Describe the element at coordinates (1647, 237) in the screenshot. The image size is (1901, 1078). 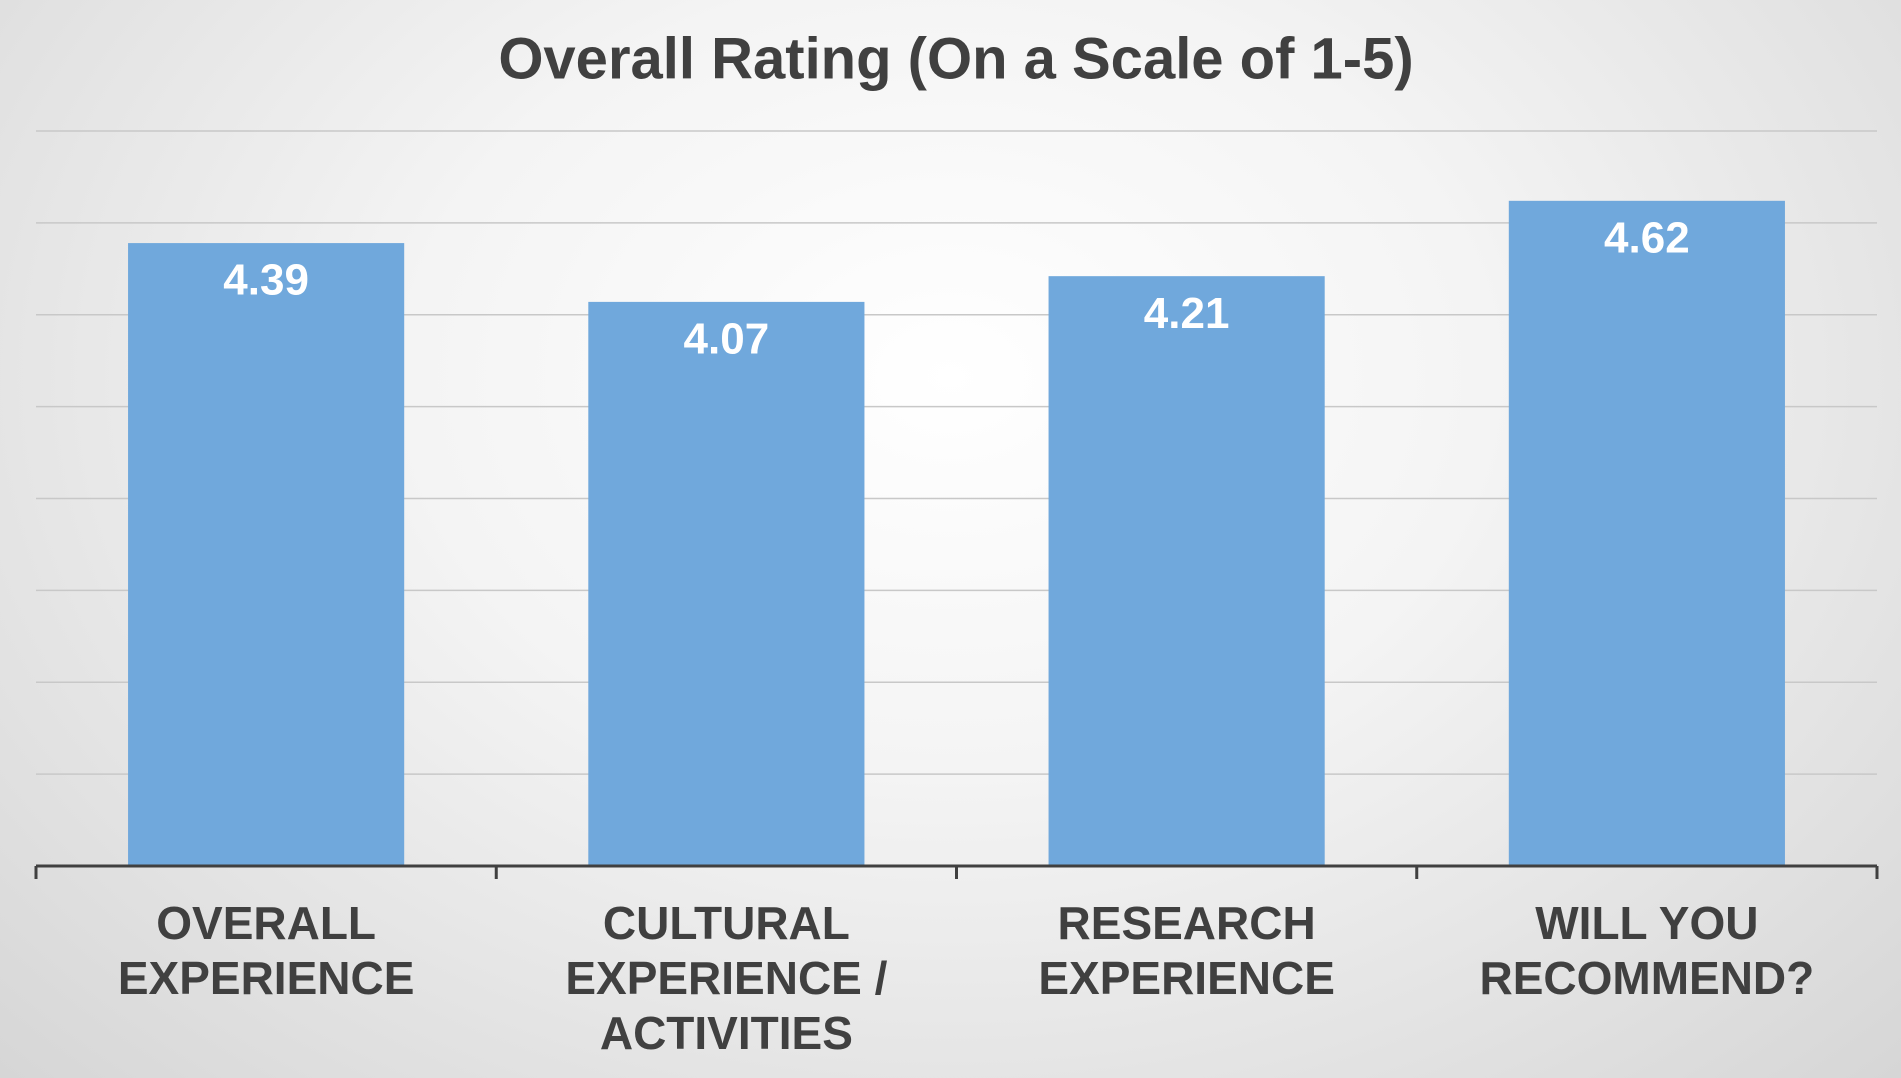
I see `value-label: 4.62` at that location.